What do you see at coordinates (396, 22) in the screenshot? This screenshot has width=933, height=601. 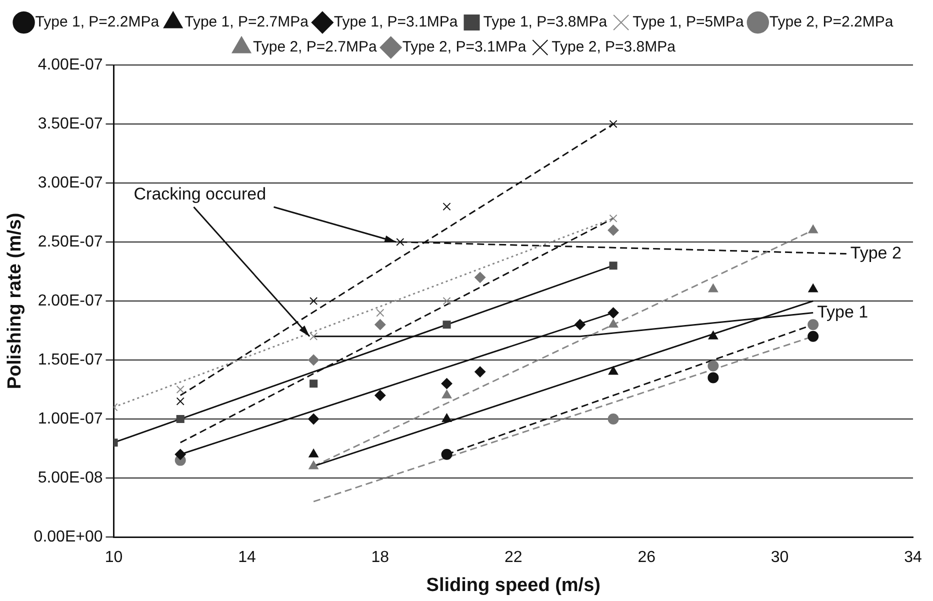 I see `legend-label: Type 1, P=3.1MPa` at bounding box center [396, 22].